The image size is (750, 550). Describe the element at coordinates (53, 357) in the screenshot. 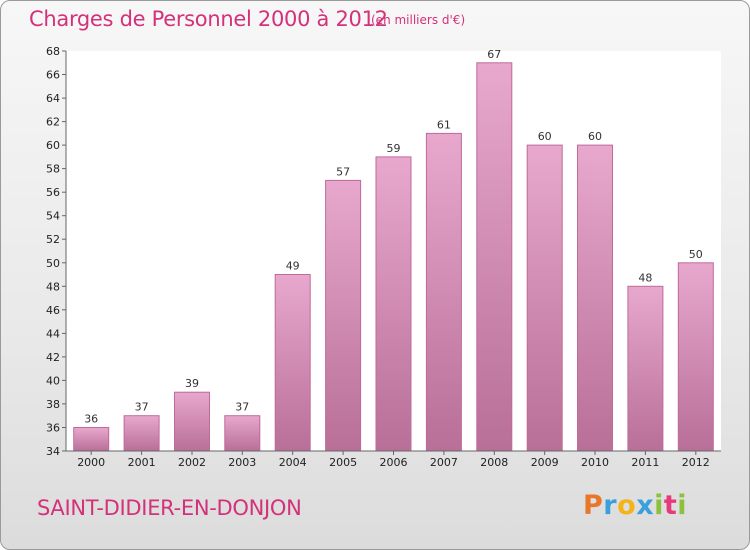

I see `y-tick-label-42: 42` at that location.